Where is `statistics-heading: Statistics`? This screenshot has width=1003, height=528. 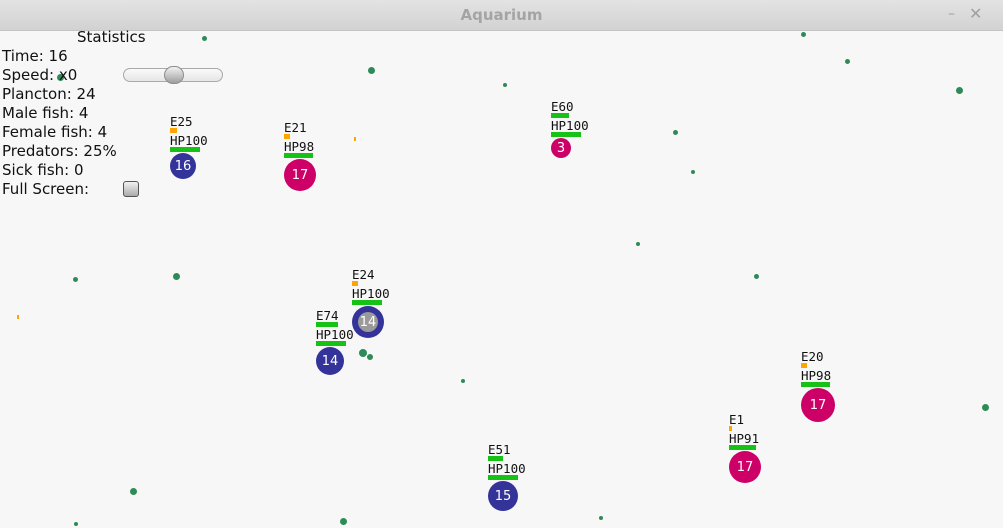 statistics-heading: Statistics is located at coordinates (111, 38).